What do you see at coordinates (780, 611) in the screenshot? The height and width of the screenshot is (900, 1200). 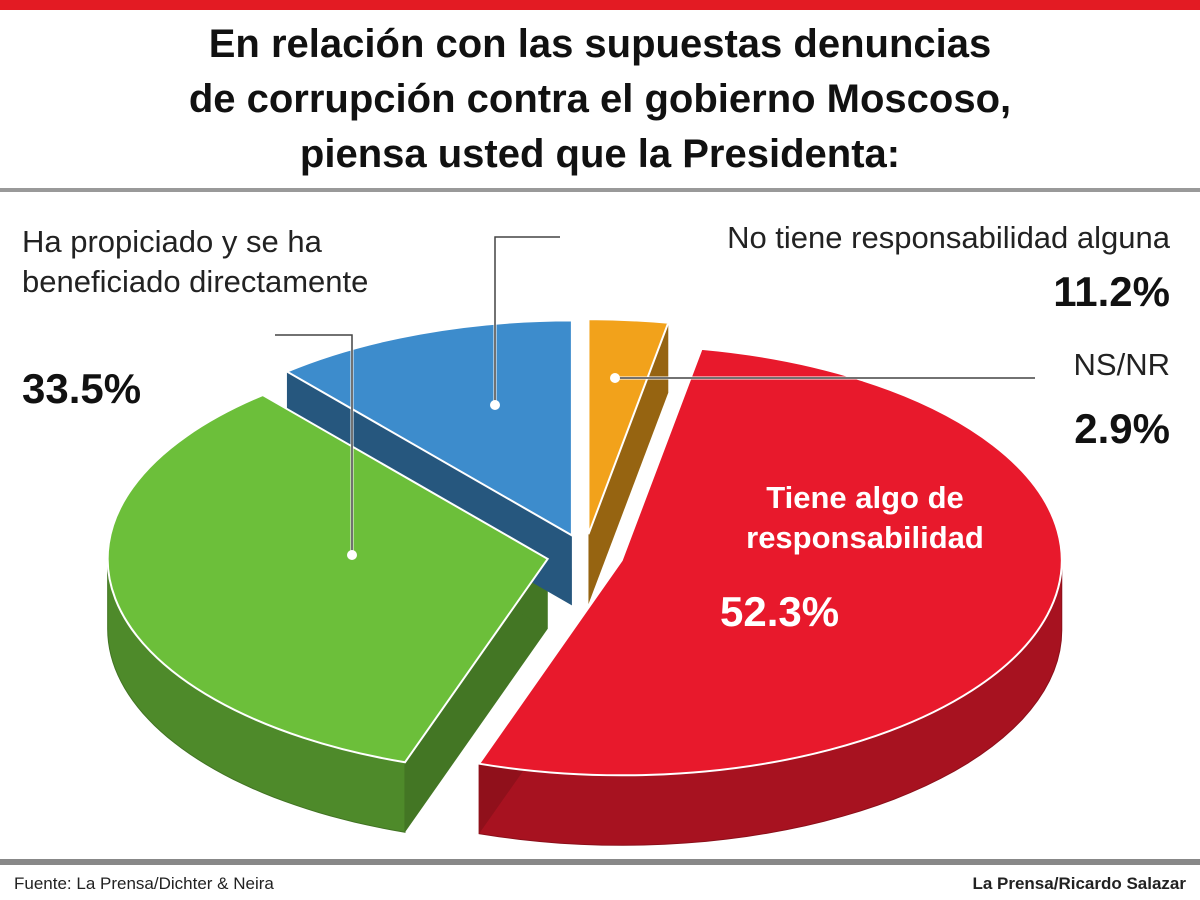 I see `value-label: 52.3%` at bounding box center [780, 611].